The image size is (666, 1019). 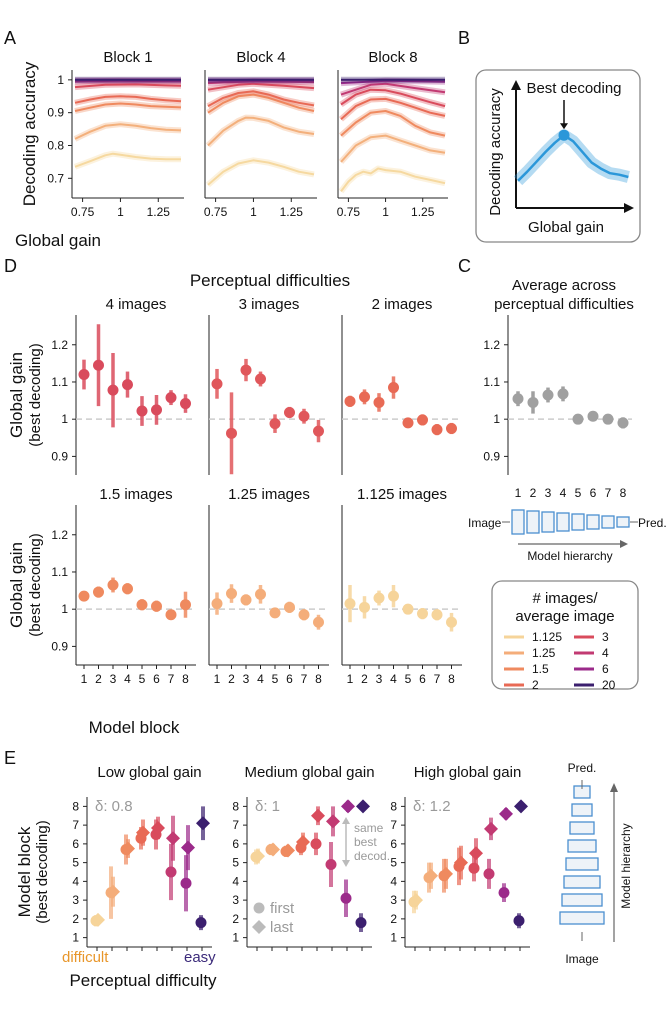 What do you see at coordinates (547, 637) in the screenshot?
I see `legend-label: 1.125` at bounding box center [547, 637].